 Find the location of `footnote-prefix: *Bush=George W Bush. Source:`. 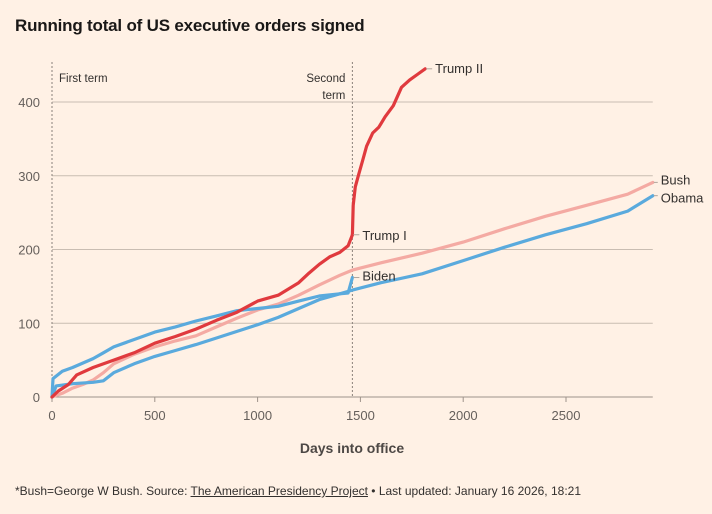

footnote-prefix: *Bush=George W Bush. Source: is located at coordinates (103, 491).